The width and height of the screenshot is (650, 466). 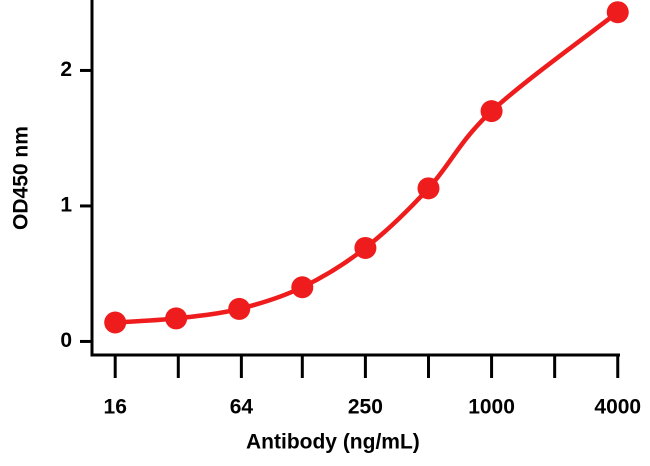 I want to click on y-tick-label: 1, so click(x=66, y=205).